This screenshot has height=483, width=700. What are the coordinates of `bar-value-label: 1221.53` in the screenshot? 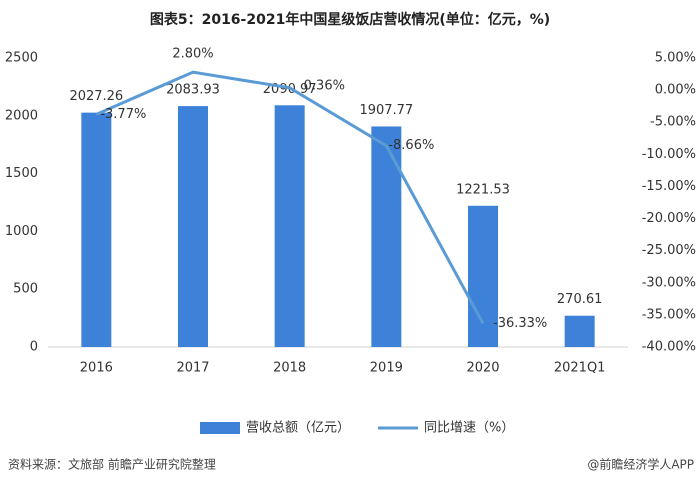 It's located at (483, 189).